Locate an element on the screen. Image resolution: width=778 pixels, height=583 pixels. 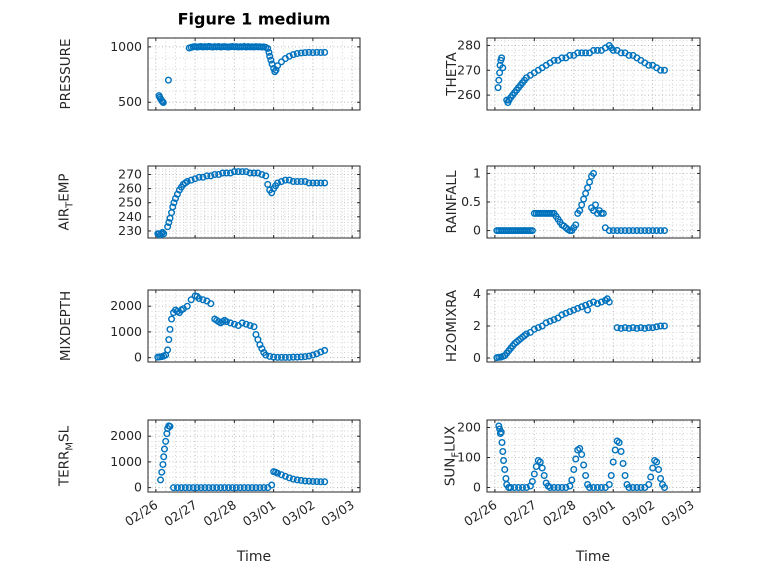
xlabel-time-left: Time is located at coordinates (254, 557).